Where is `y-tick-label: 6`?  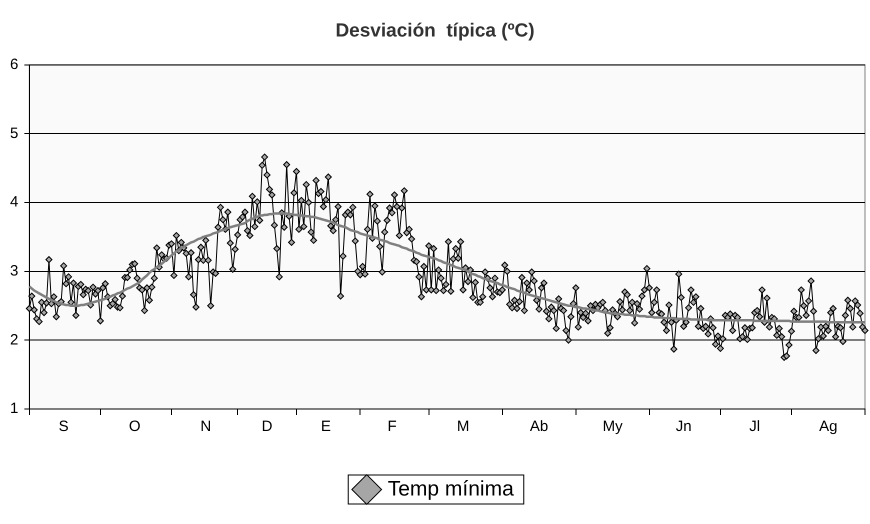 y-tick-label: 6 is located at coordinates (14, 64).